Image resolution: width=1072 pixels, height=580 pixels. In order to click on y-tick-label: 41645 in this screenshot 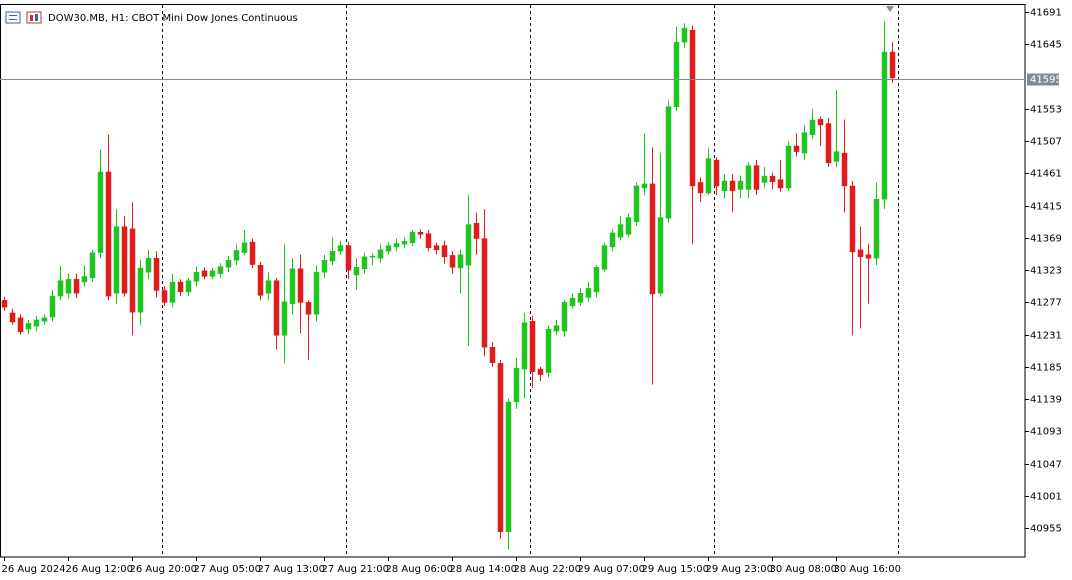, I will do `click(1046, 45)`.